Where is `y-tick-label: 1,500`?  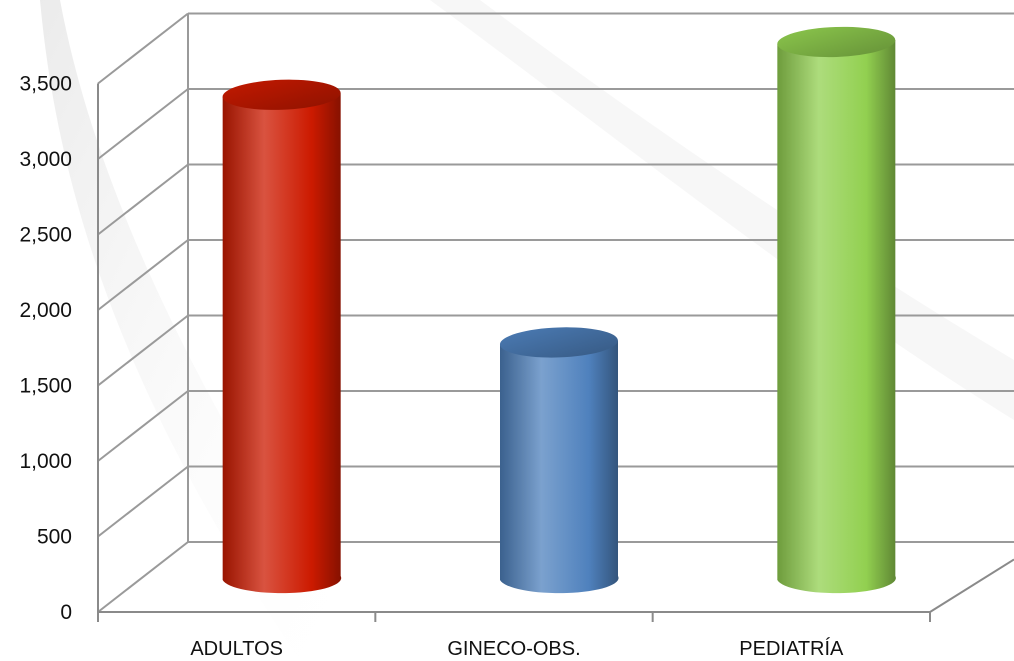
y-tick-label: 1,500 is located at coordinates (45, 386).